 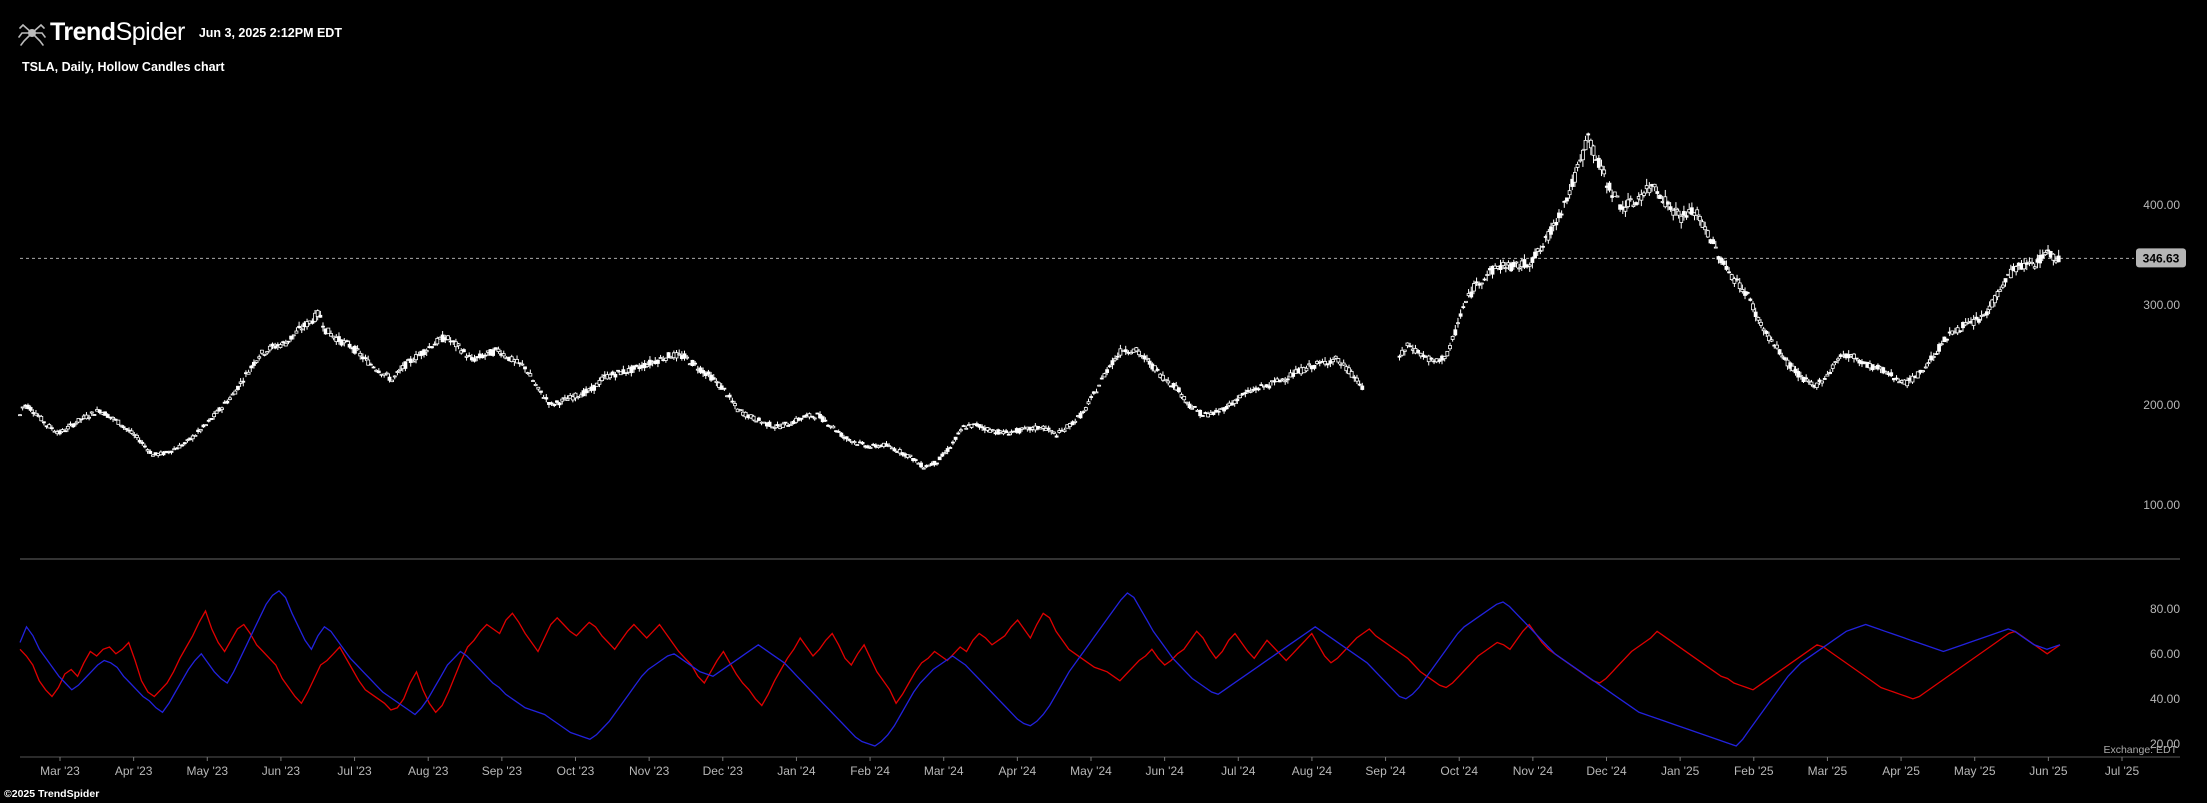 I want to click on trendspider-logo: TrendSpider, so click(x=101, y=32).